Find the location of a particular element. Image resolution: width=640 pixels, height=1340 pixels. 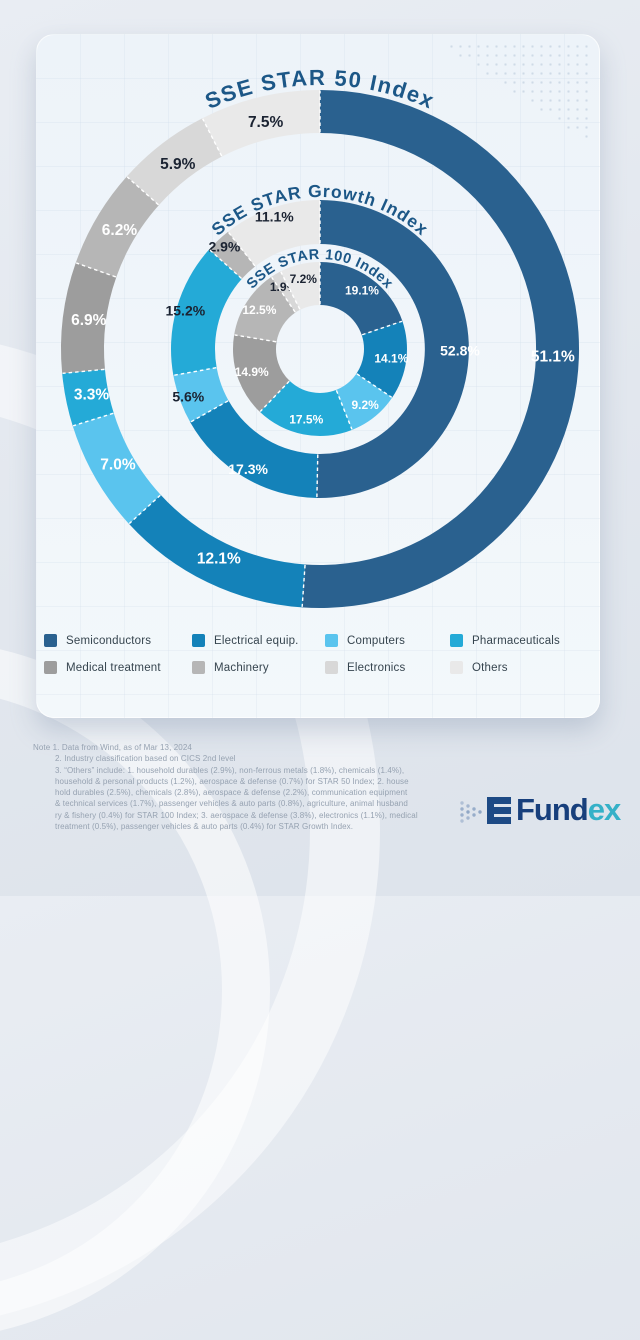

legend-swatch-others is located at coordinates (456, 667).